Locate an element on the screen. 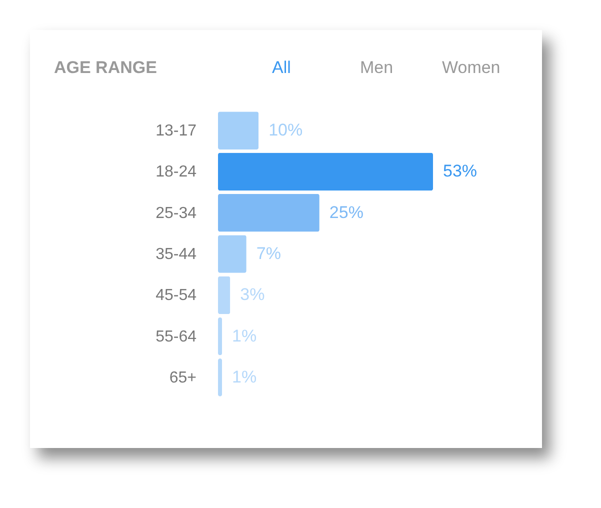 This screenshot has width=601, height=508. y-tick-label: 45-54 is located at coordinates (176, 295).